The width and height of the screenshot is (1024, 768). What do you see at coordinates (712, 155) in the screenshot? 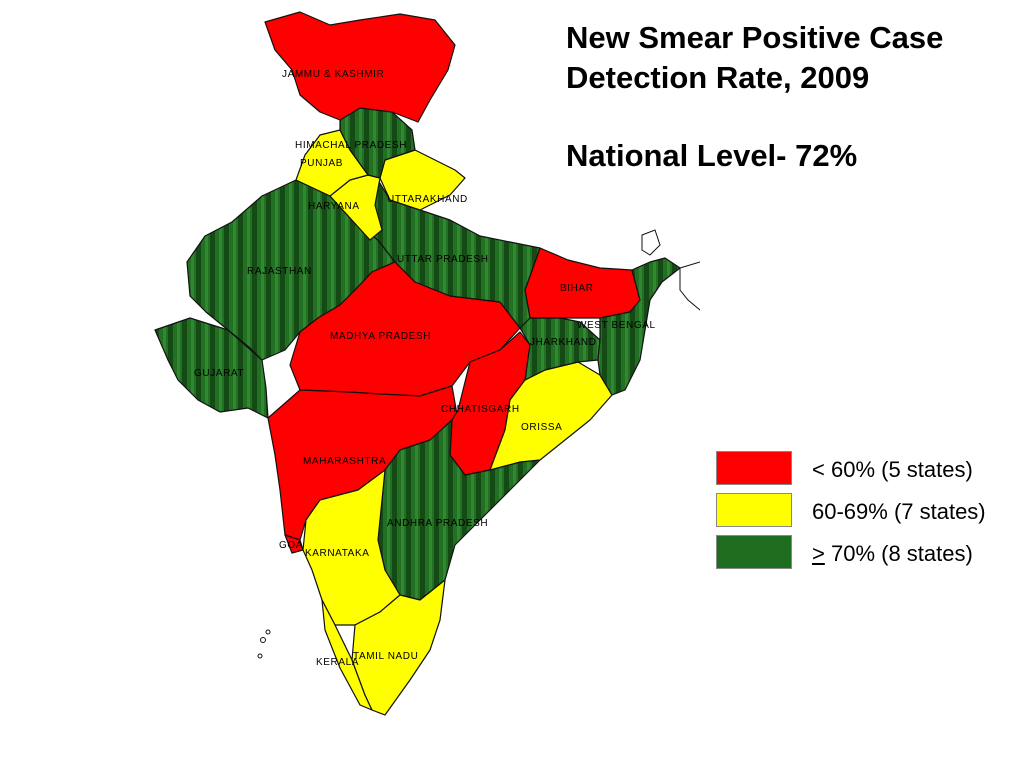
I see `national-level-subtitle: National Level- 72%` at bounding box center [712, 155].